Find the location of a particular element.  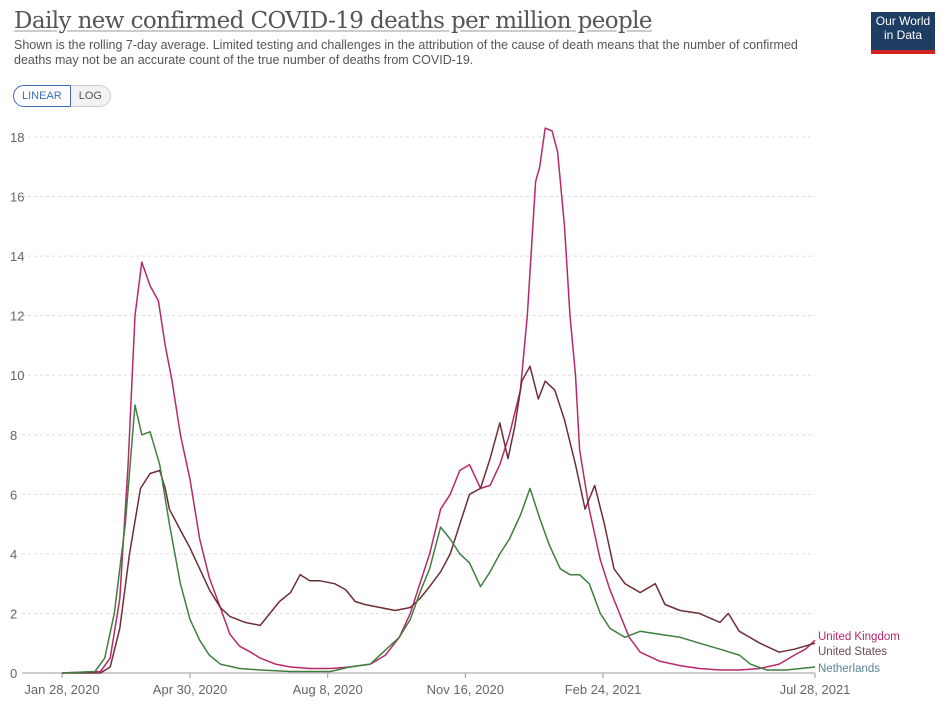

scale-toggle: LINEAR LOG is located at coordinates (62, 96).